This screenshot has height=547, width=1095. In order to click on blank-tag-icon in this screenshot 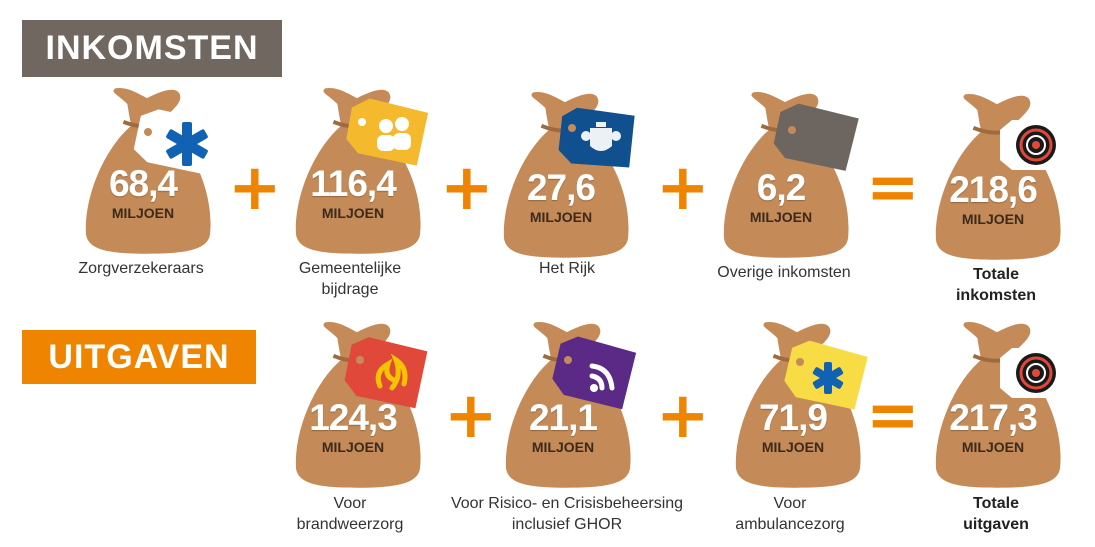, I will do `click(816, 137)`.